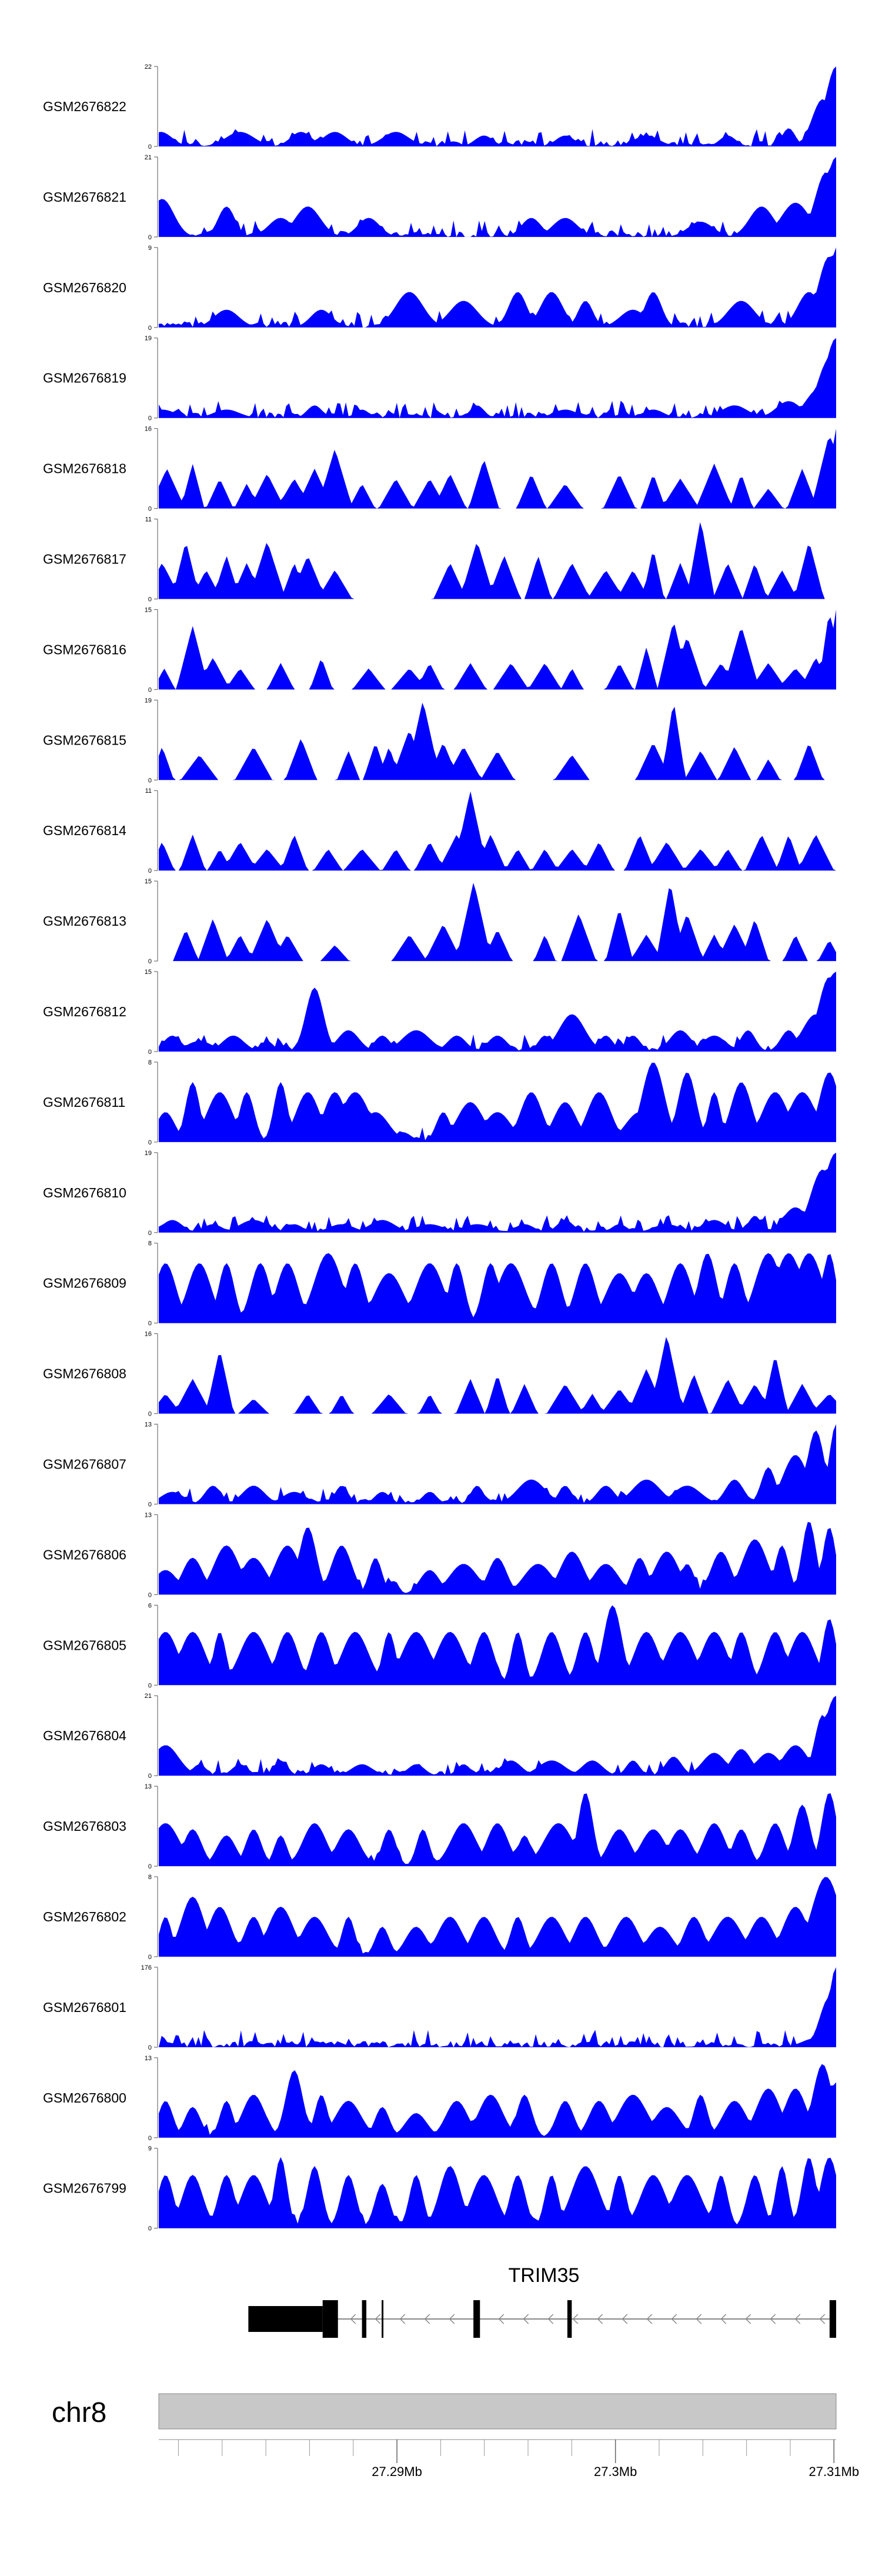  I want to click on coverage-track: GSM2676803 13 0, so click(439, 1826).